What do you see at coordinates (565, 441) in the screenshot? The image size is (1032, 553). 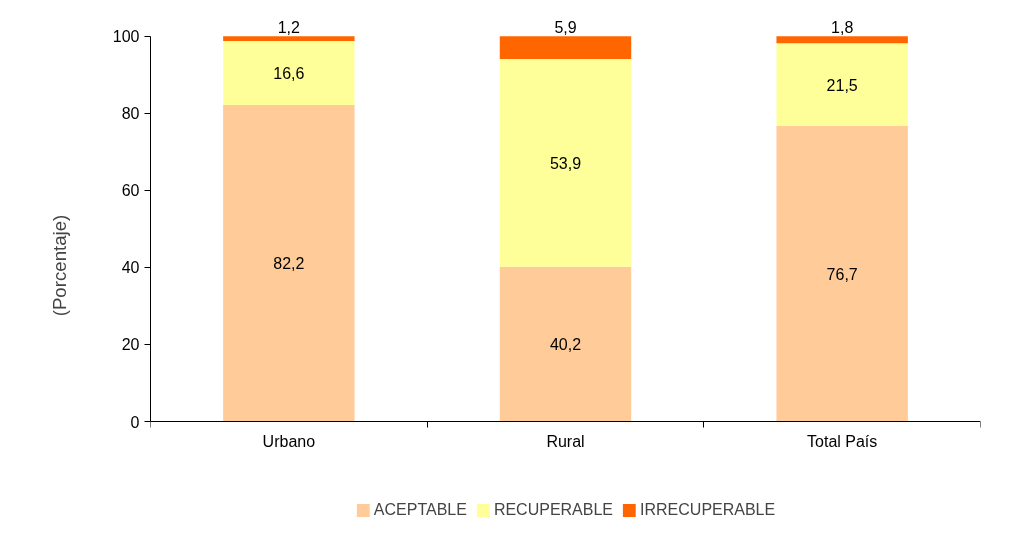 I see `x-tick-label: Rural` at bounding box center [565, 441].